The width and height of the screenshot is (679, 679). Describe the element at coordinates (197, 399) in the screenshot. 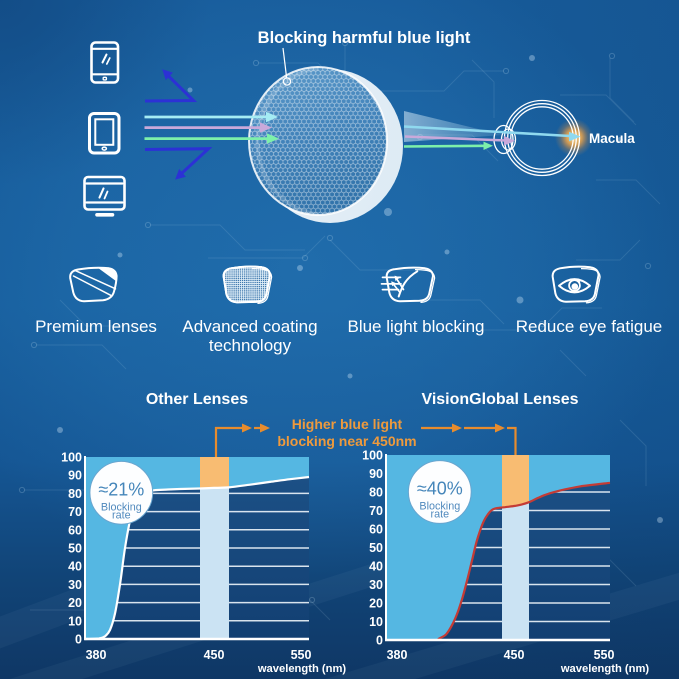

I see `svg-text: Other Lenses` at that location.